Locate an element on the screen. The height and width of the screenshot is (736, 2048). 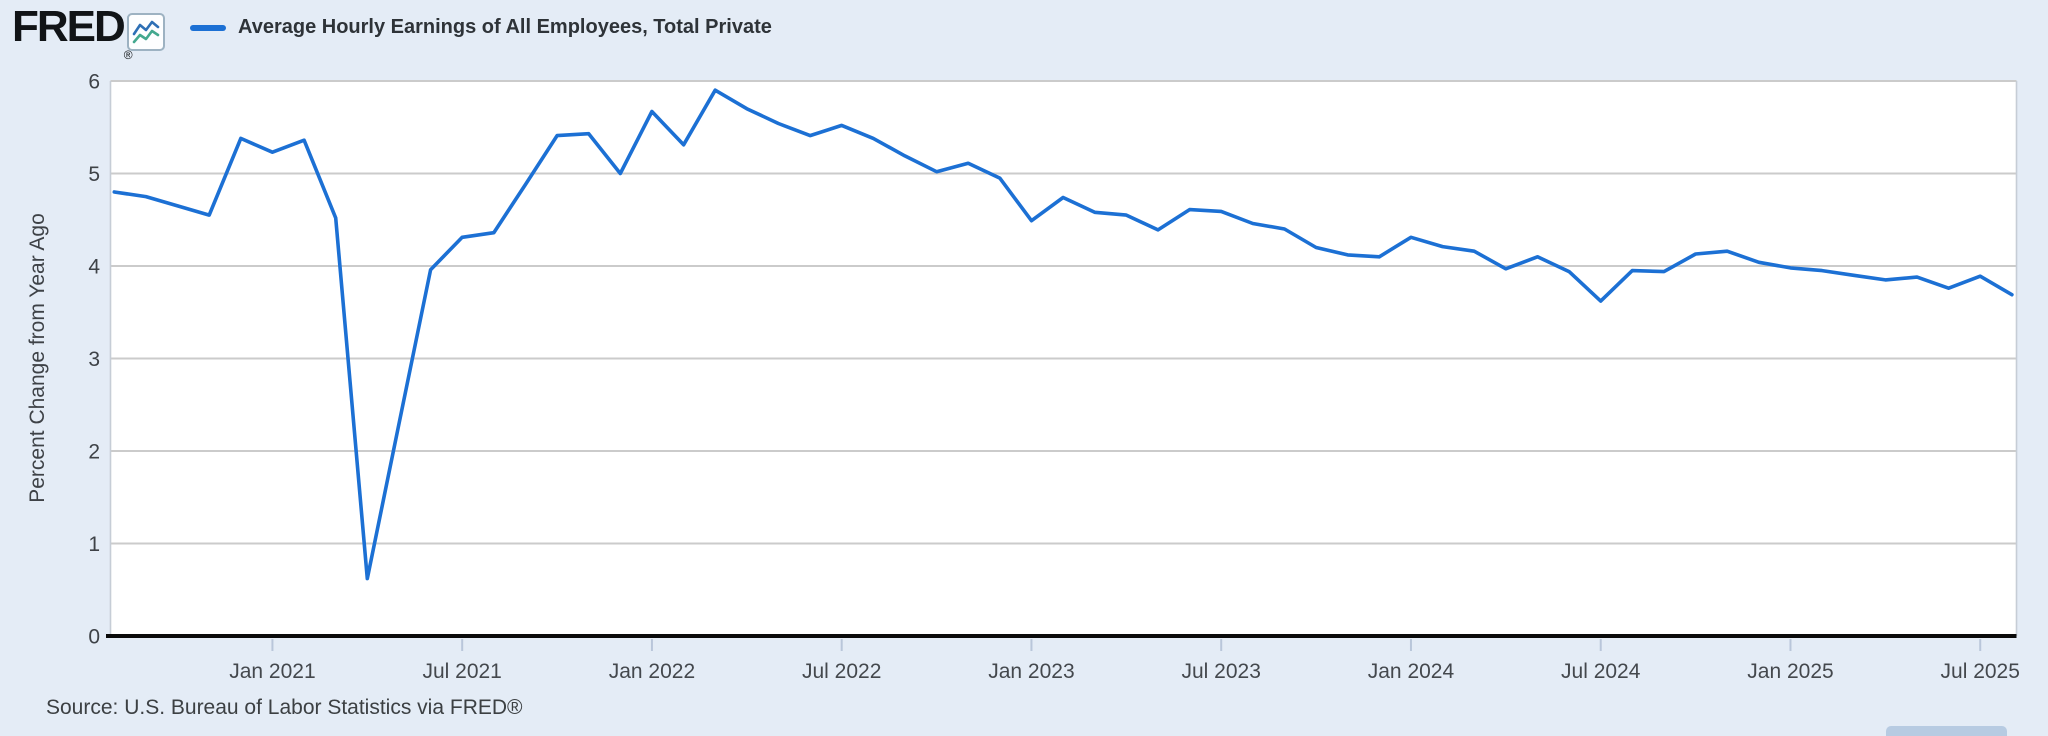
sparkline-glyph is located at coordinates (146, 32).